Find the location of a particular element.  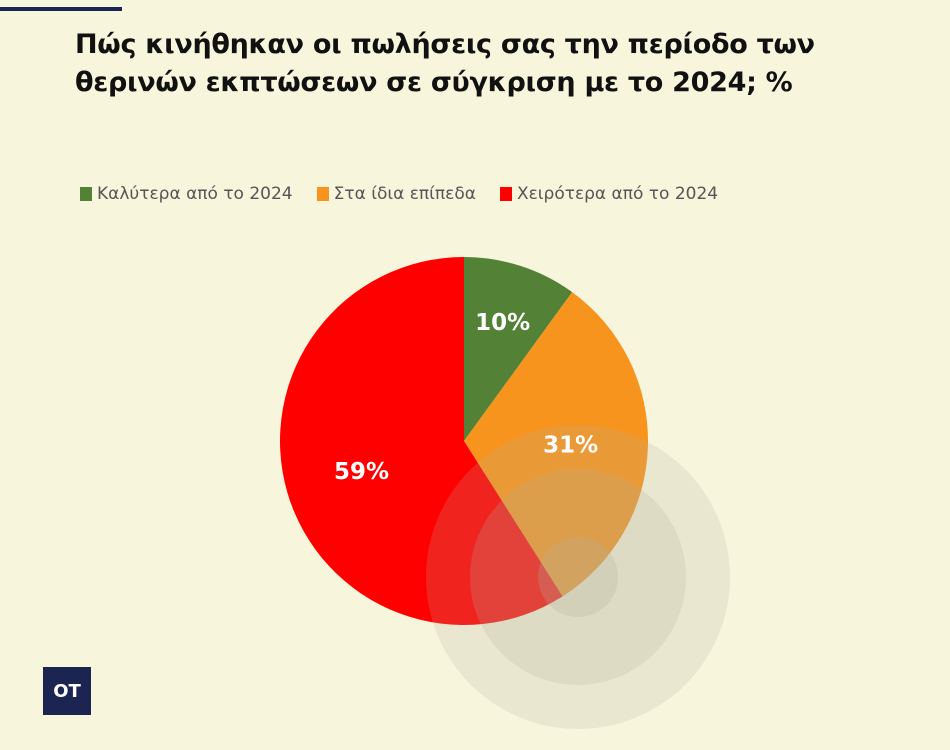

pie-slice-worse is located at coordinates (421, 441).